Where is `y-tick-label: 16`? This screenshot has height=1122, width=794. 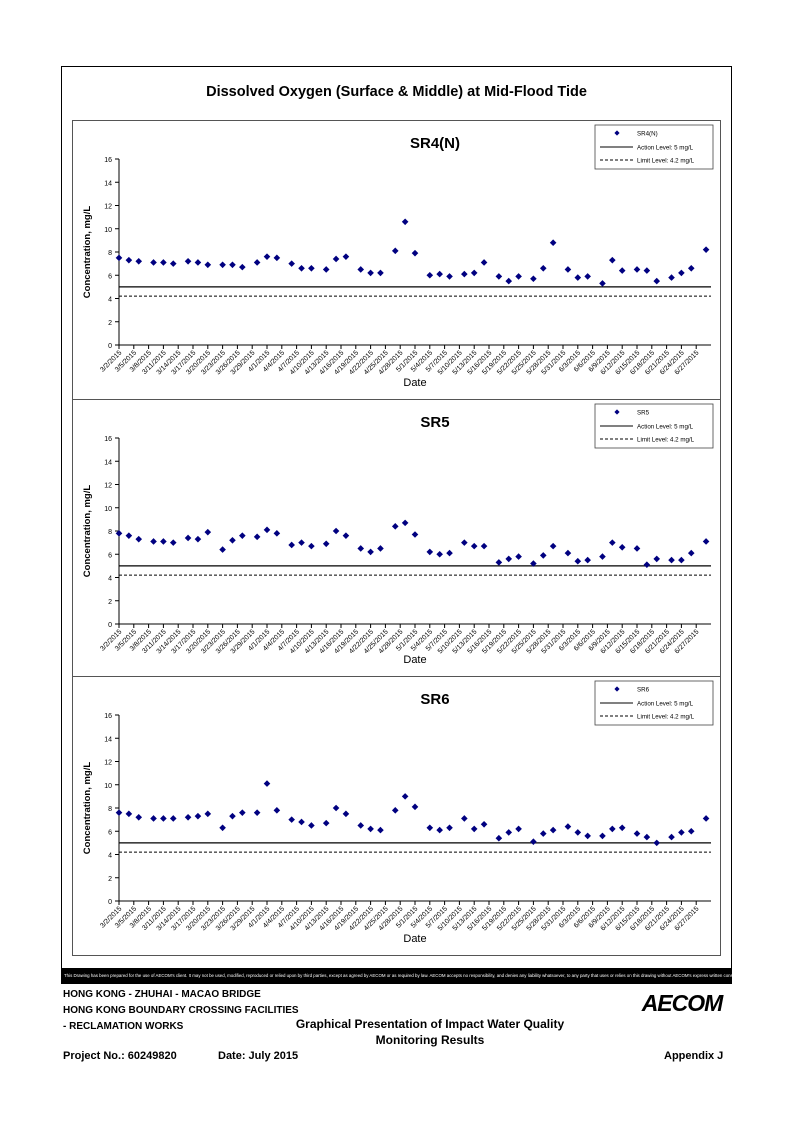 y-tick-label: 16 is located at coordinates (108, 439).